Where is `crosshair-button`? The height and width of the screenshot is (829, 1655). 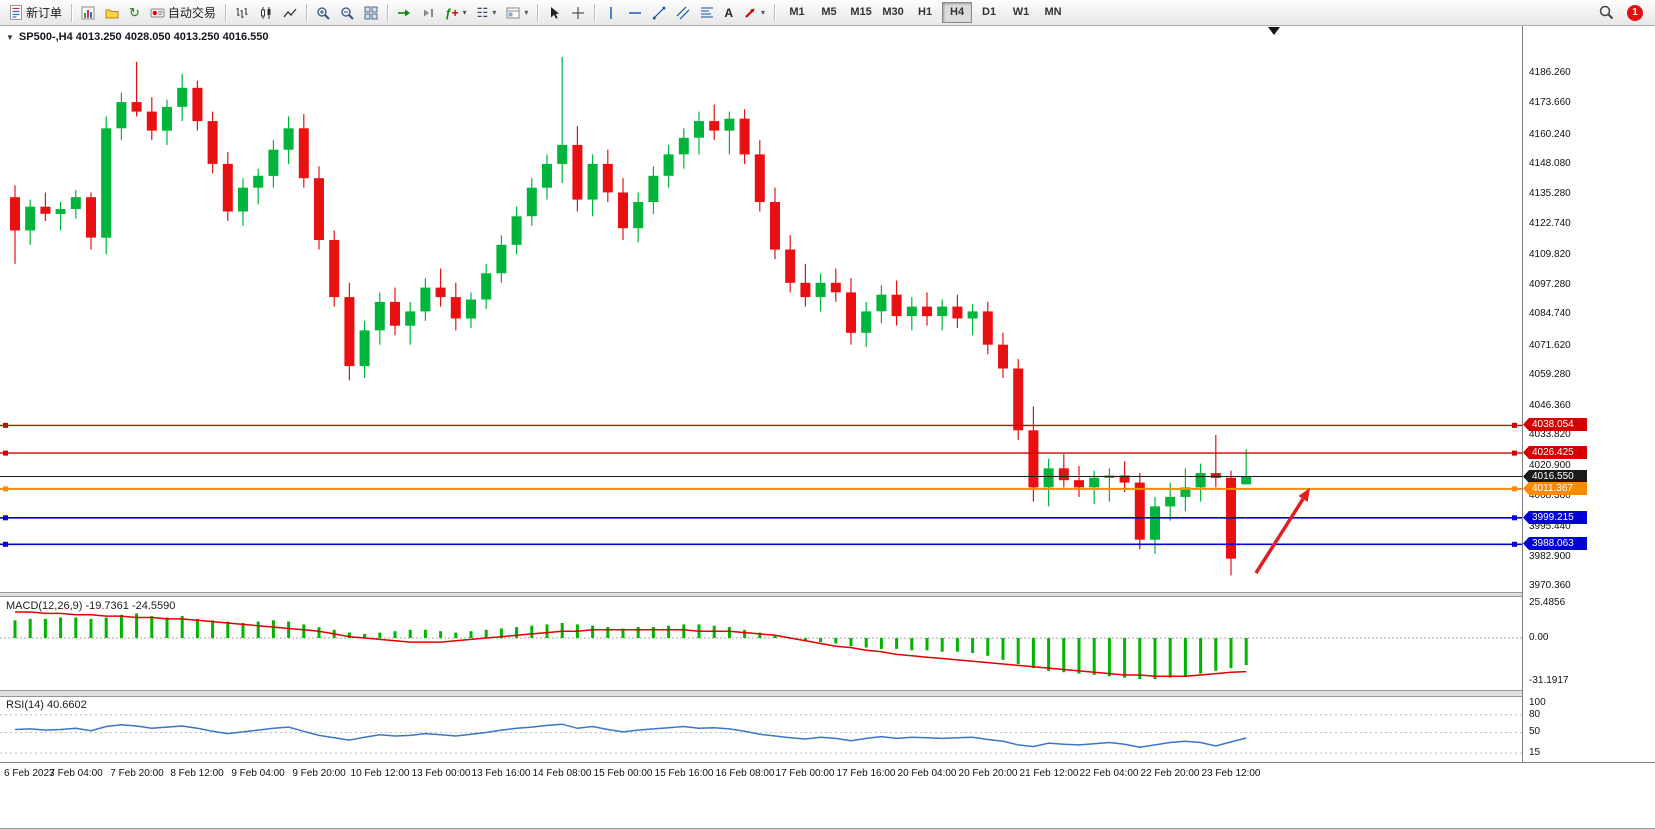 crosshair-button is located at coordinates (578, 13).